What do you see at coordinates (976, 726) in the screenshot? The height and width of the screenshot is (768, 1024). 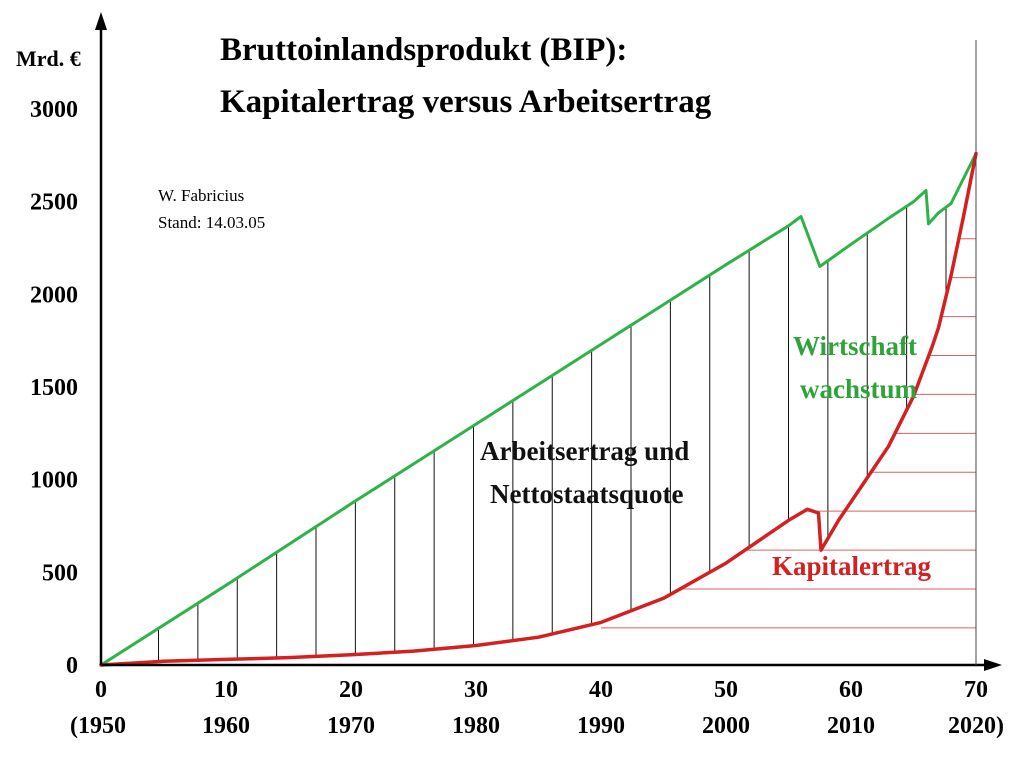 I see `x-year-label: 2020)` at bounding box center [976, 726].